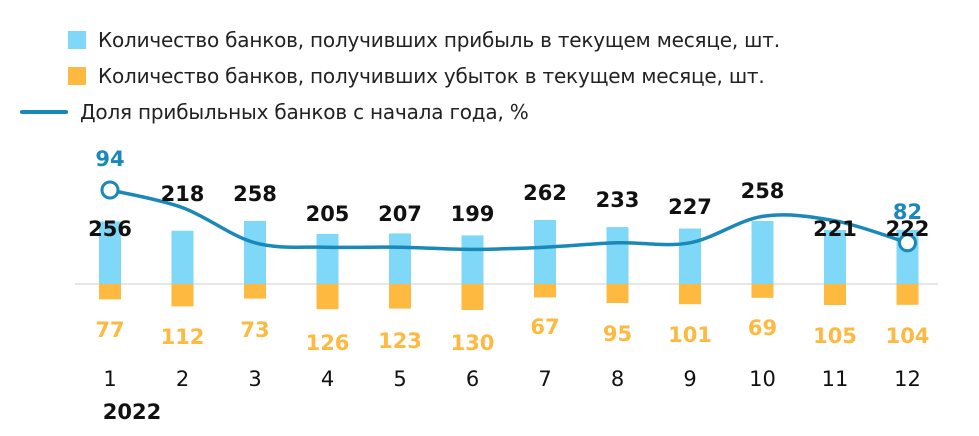 This screenshot has height=436, width=979. What do you see at coordinates (762, 328) in the screenshot?
I see `loss-label-10: 69` at bounding box center [762, 328].